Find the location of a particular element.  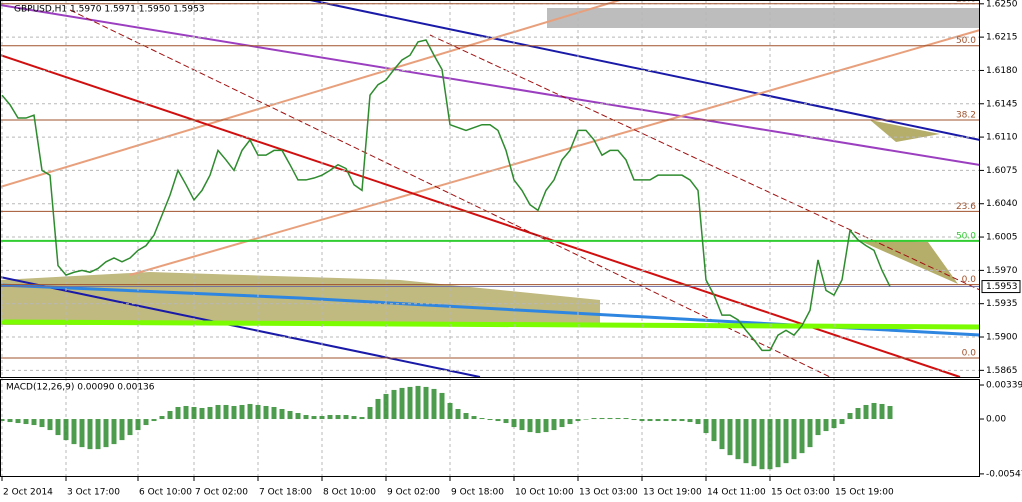

x-tick-label: 15 Oct 19:00 is located at coordinates (864, 493).